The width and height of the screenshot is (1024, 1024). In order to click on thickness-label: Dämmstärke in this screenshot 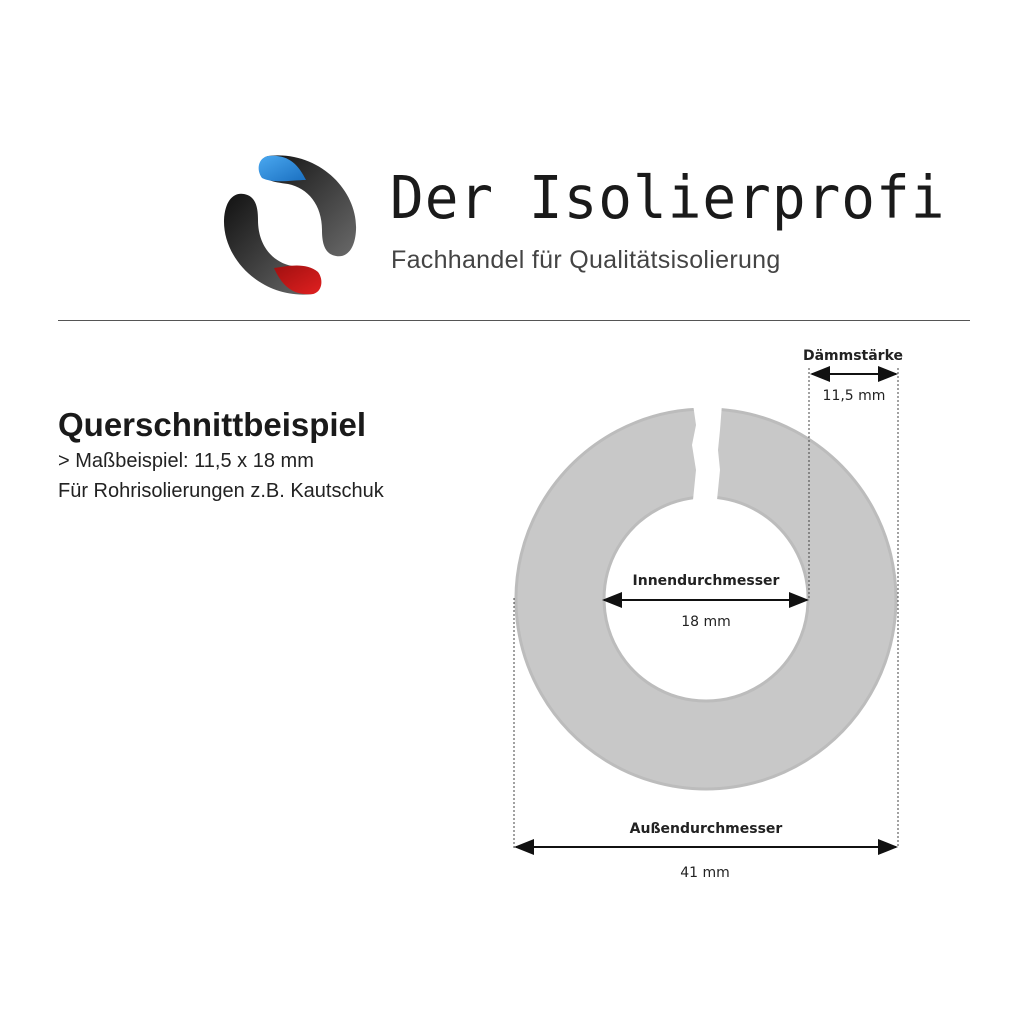, I will do `click(853, 356)`.